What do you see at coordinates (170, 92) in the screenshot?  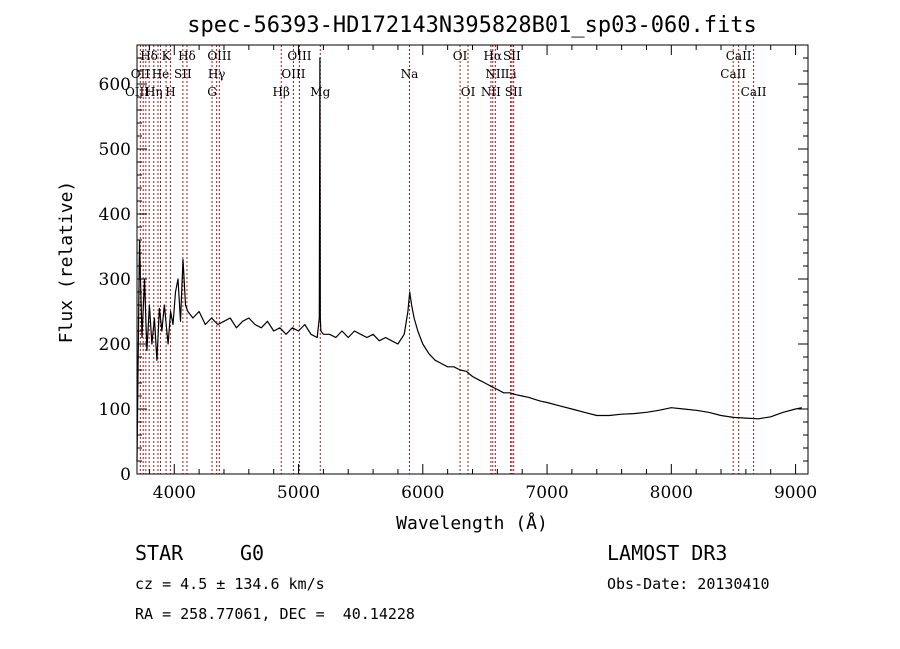 I see `line-label-7: H` at bounding box center [170, 92].